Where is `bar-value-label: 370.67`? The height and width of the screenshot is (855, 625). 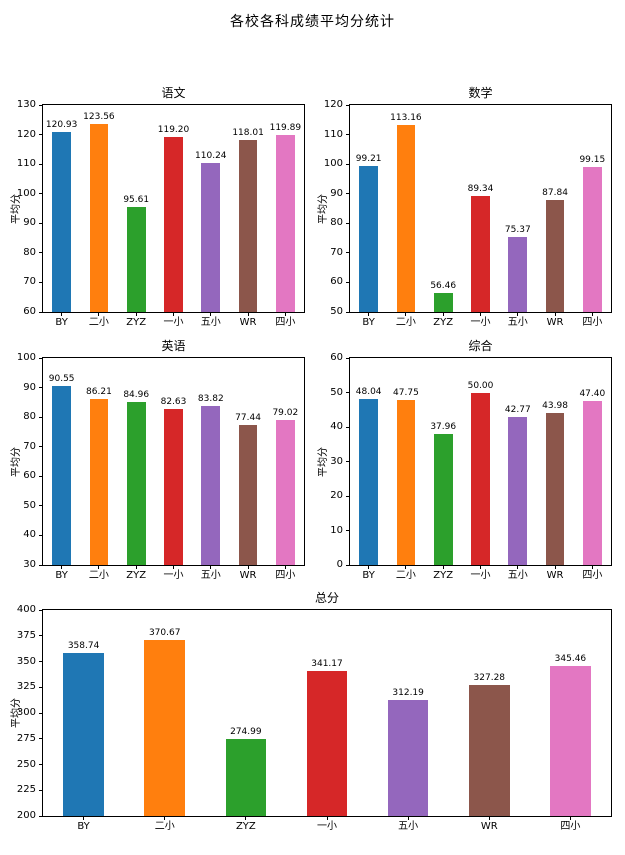
bar-value-label: 370.67 is located at coordinates (164, 633).